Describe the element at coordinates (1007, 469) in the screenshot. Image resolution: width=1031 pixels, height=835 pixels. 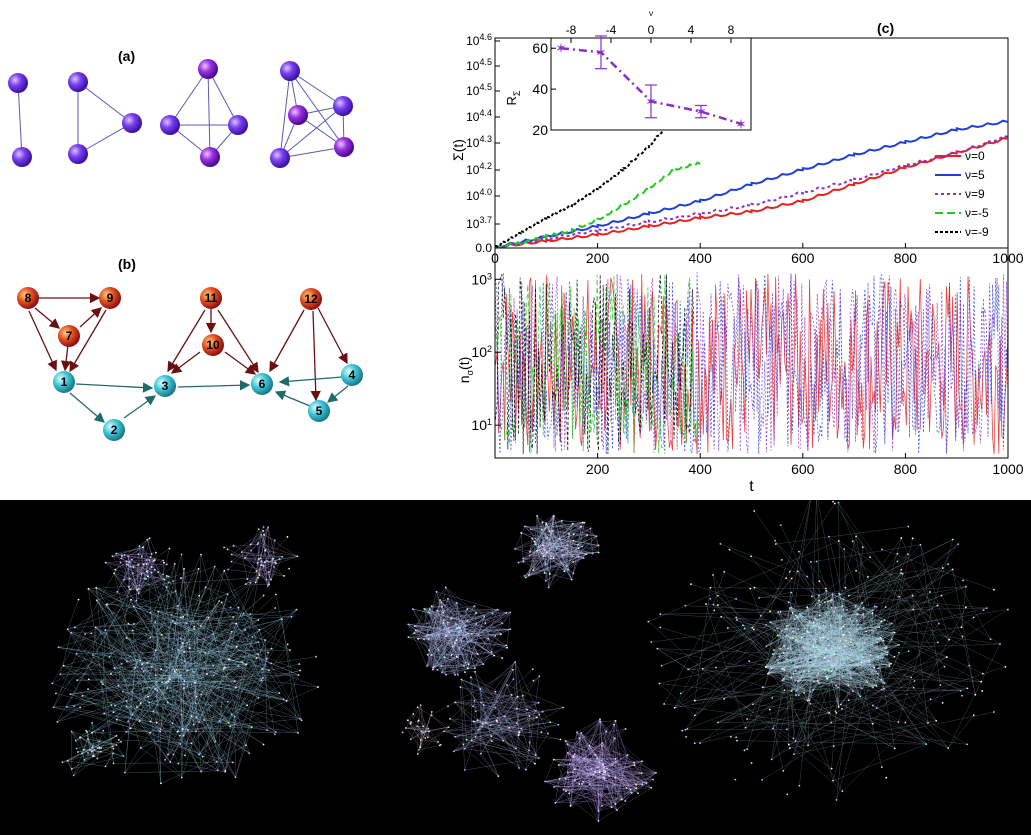
I see `x-tick-label: 1000` at that location.